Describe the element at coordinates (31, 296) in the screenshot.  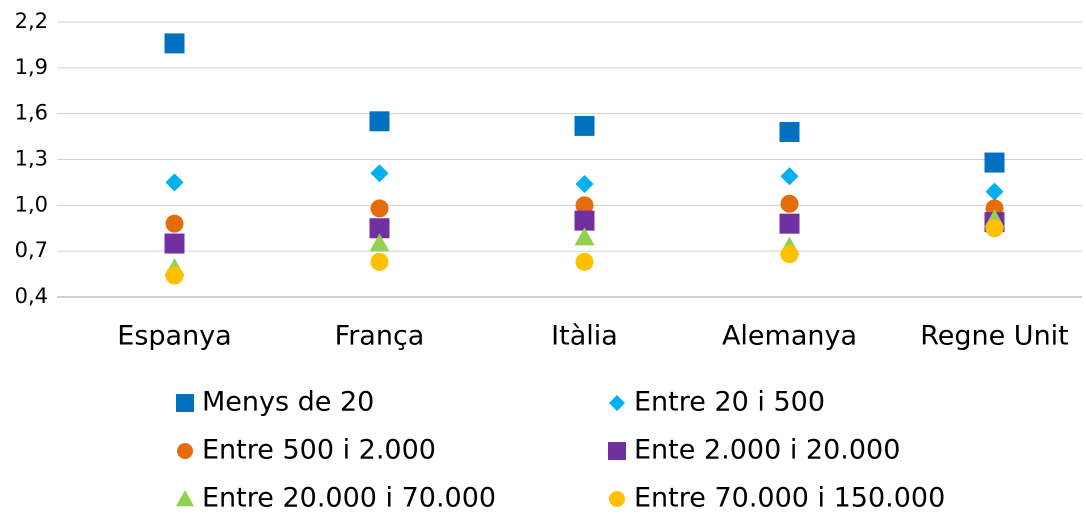
I see `y-tick-label: 0,4` at that location.